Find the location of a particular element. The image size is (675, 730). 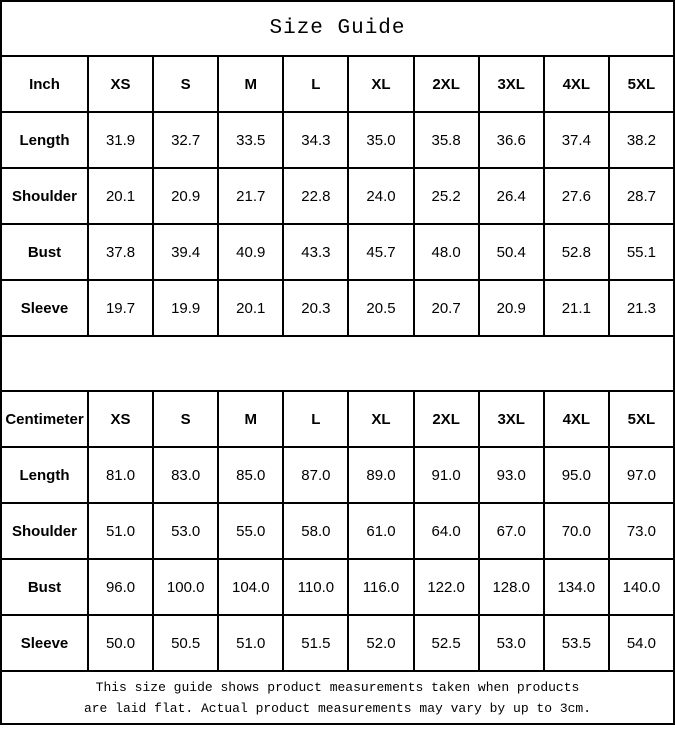

page-title: Size Guide is located at coordinates (337, 28).